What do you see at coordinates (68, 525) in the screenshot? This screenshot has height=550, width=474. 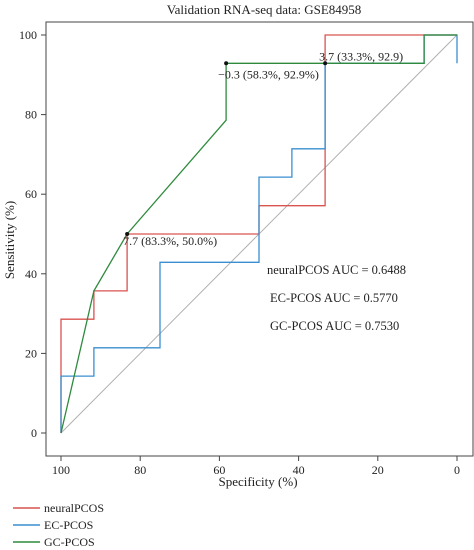 I see `legend-label: EC-PCOS` at bounding box center [68, 525].